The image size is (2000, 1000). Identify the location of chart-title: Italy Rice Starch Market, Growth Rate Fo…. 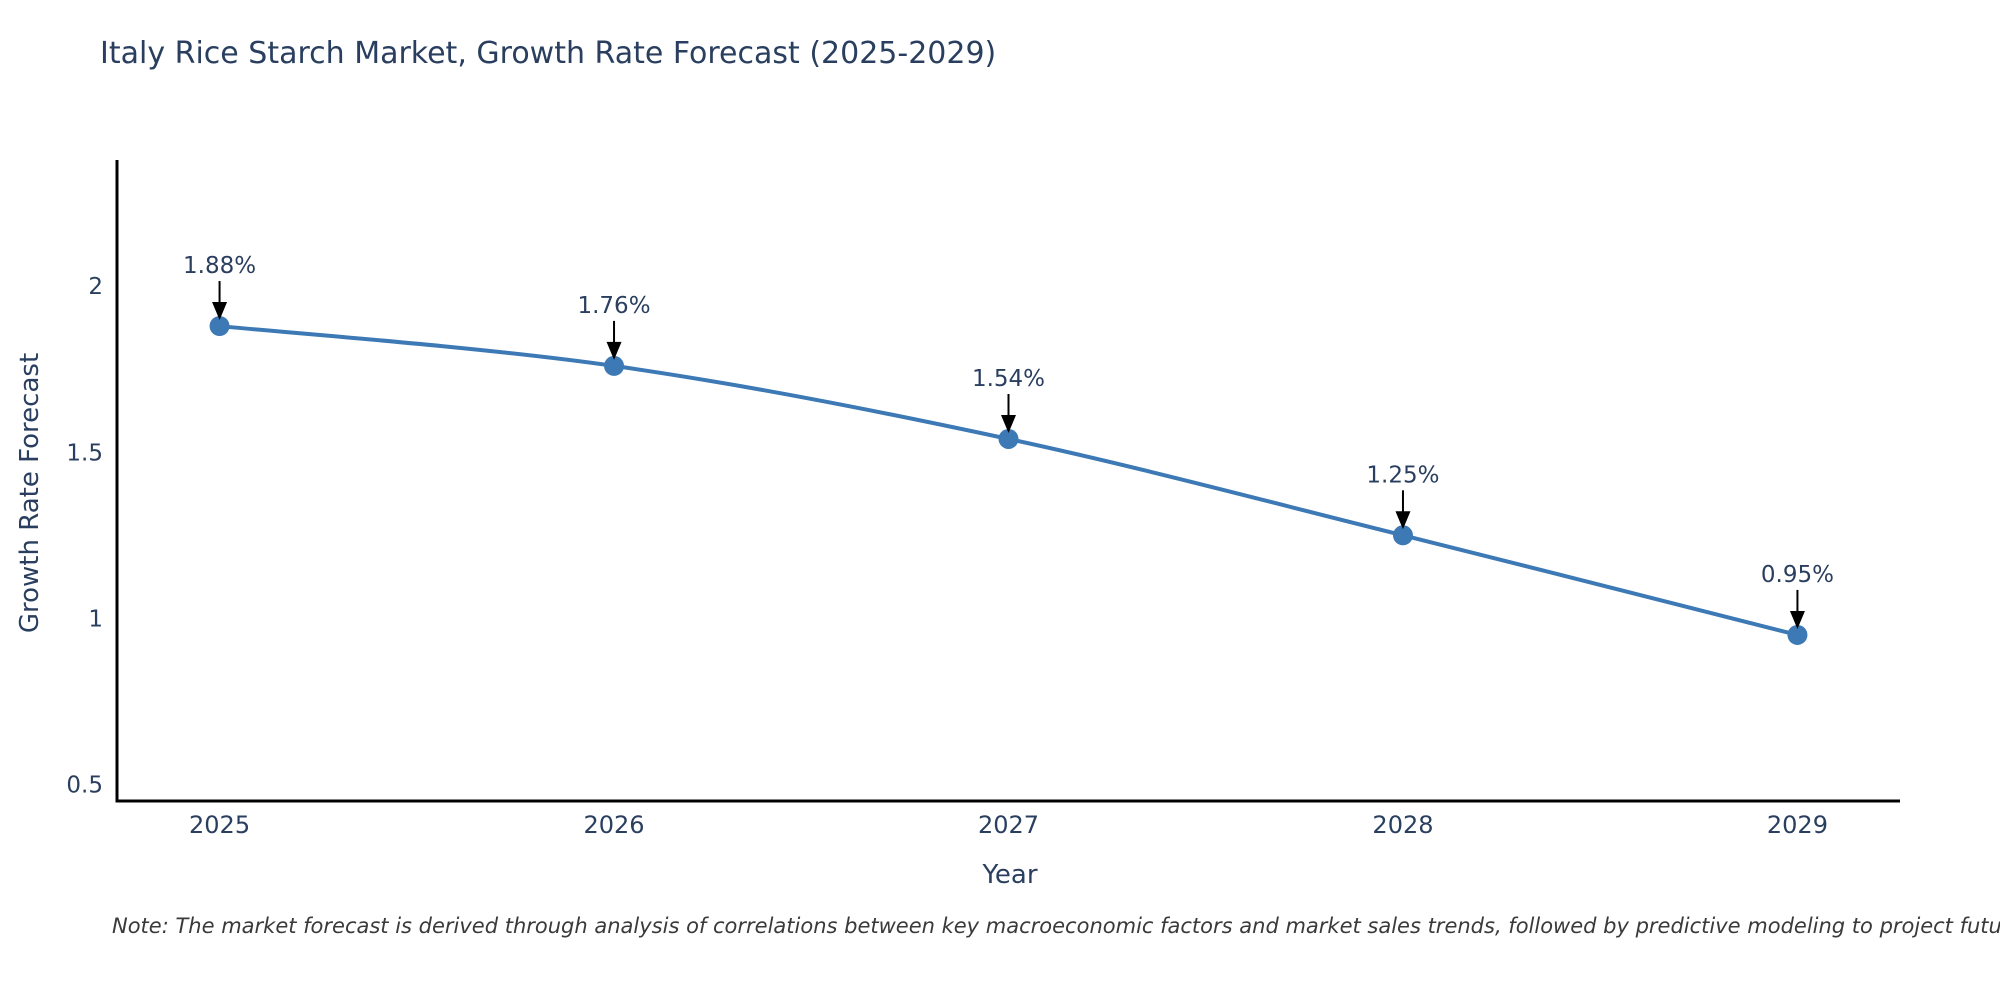
(548, 53).